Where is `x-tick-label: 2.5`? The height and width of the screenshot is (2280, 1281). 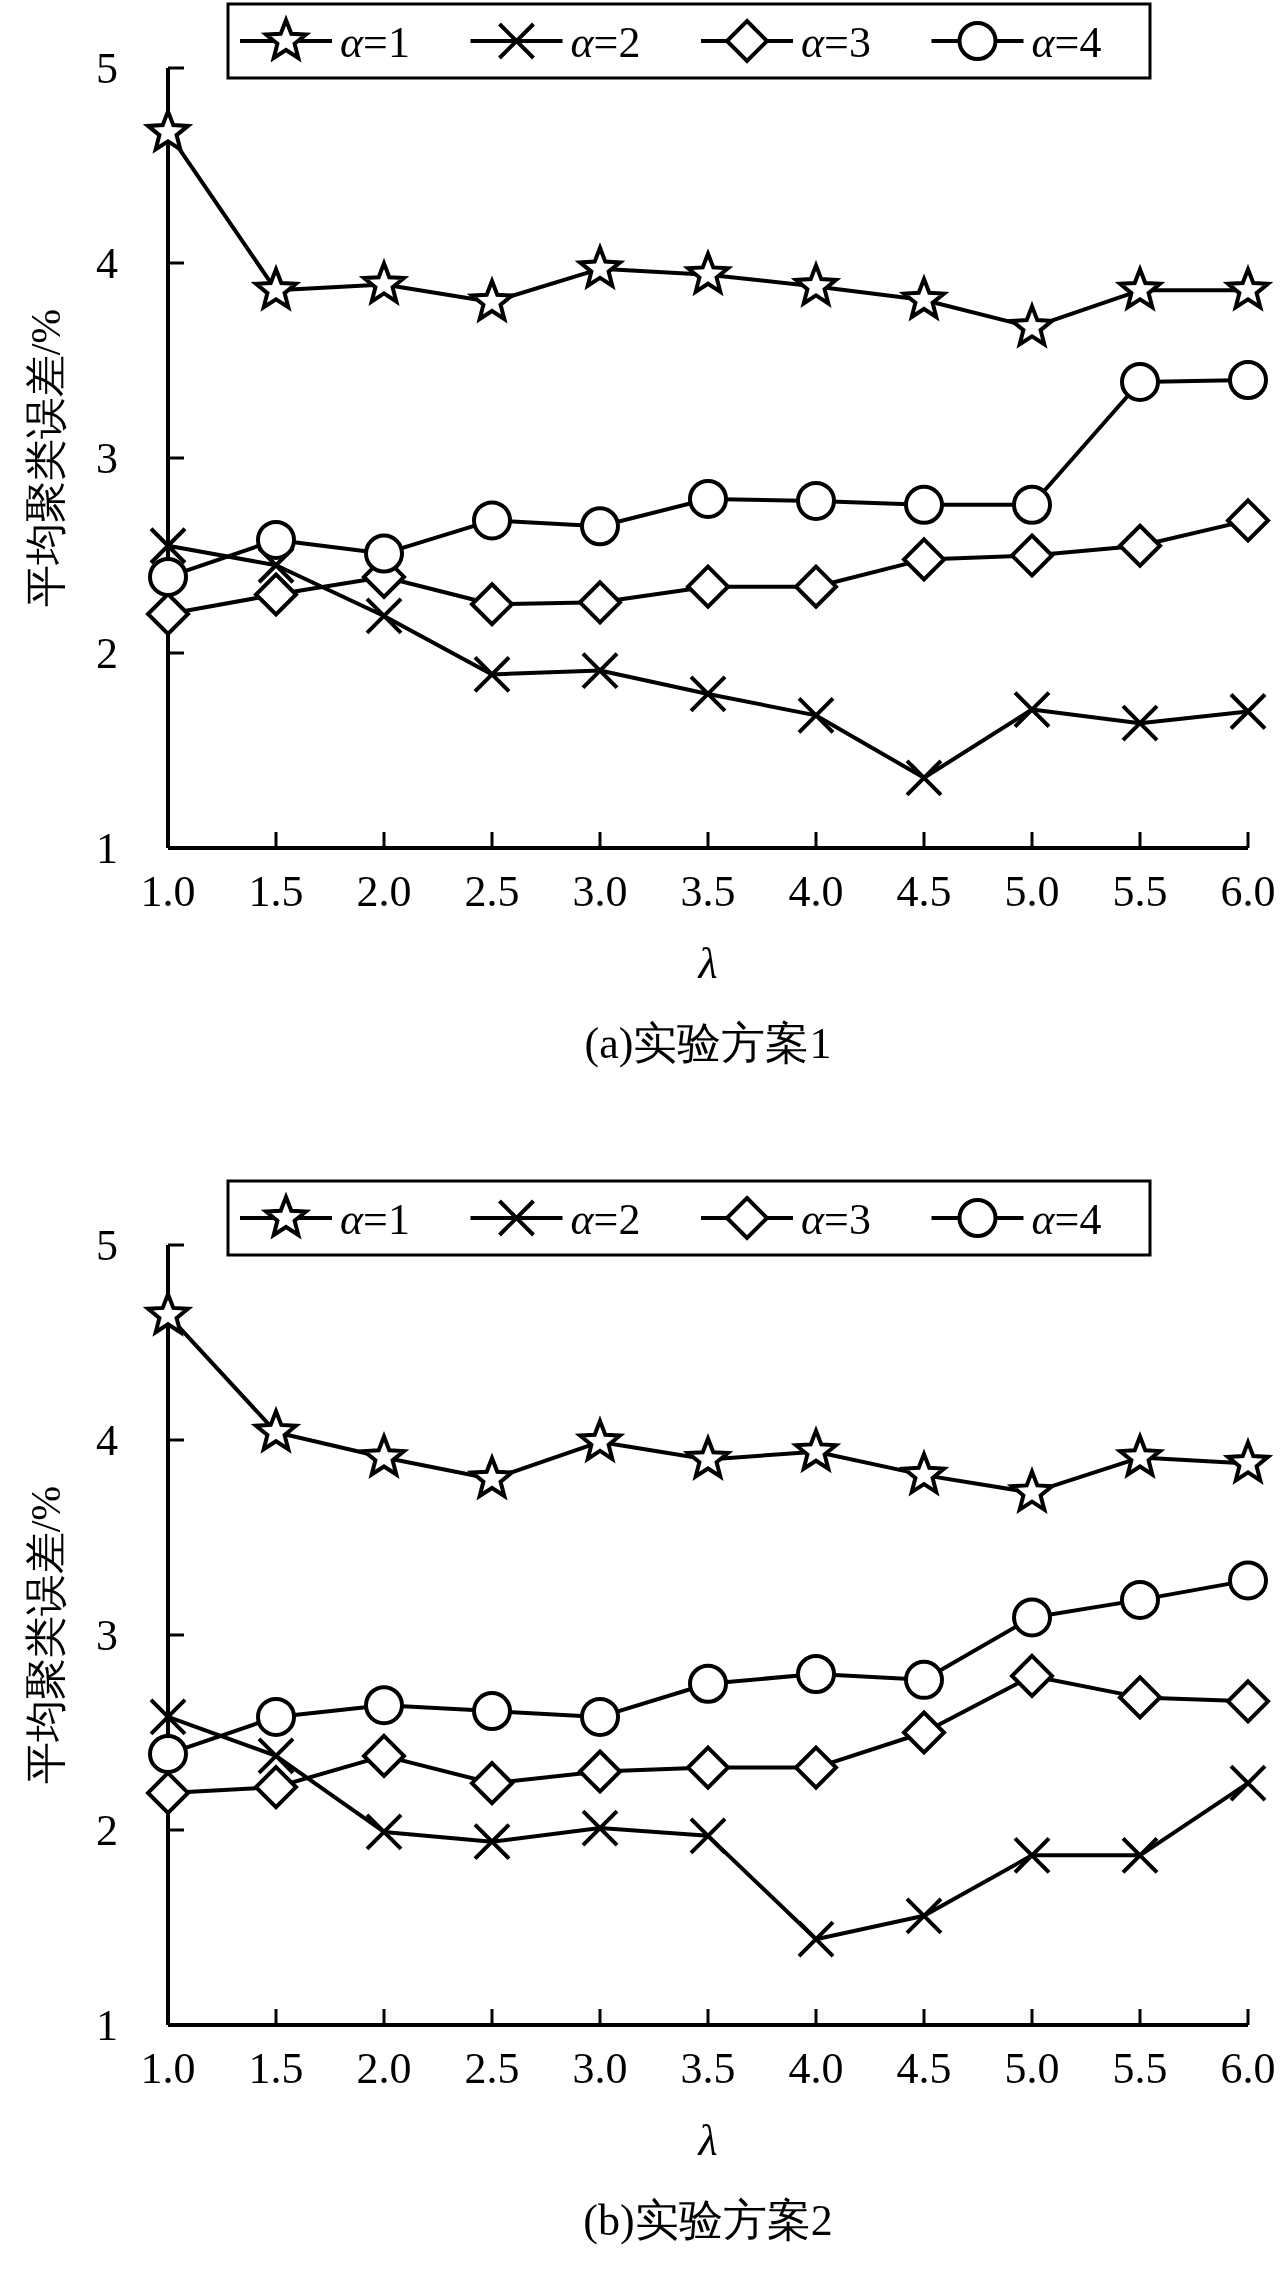
x-tick-label: 2.5 is located at coordinates (492, 2068).